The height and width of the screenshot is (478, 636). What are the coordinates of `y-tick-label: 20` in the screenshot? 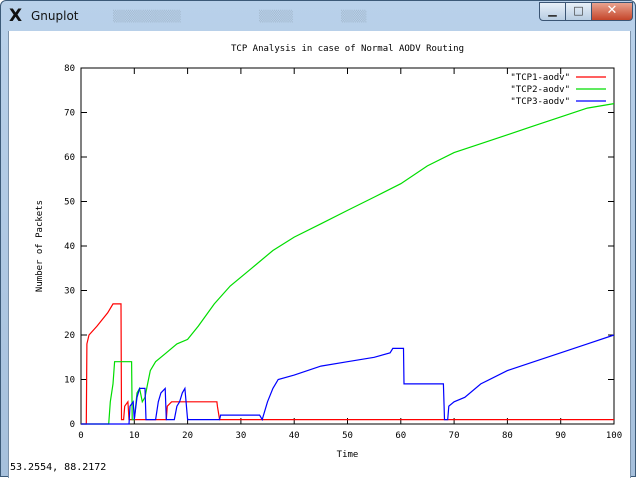 It's located at (69, 336).